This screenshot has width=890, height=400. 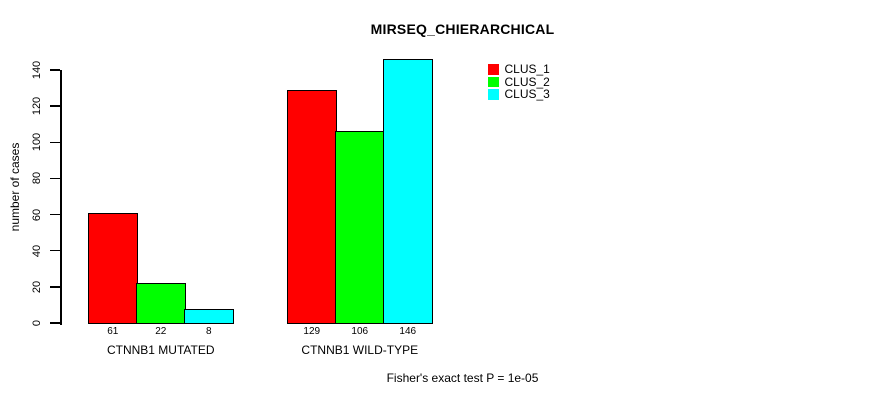 I want to click on legend-item-clus_1: CLUS_1, so click(x=519, y=69).